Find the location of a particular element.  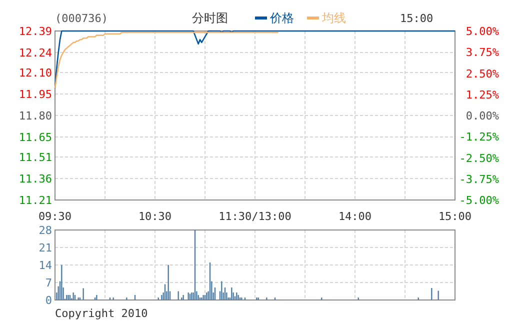

y-tick-label: 21 is located at coordinates (45, 248).